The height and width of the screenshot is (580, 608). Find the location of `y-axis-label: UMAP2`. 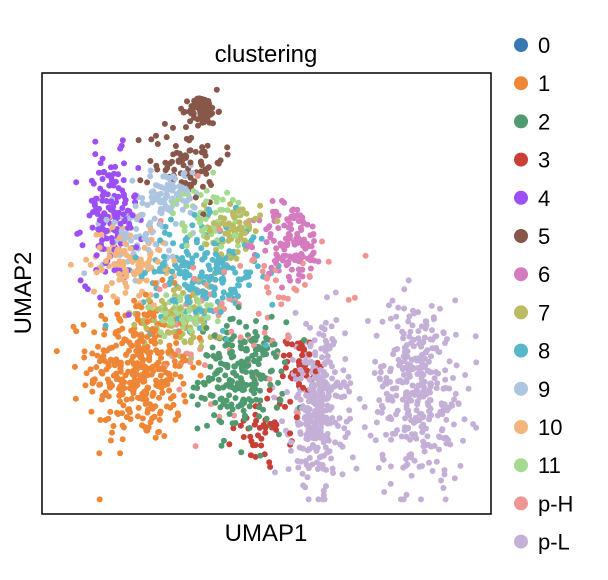

y-axis-label: UMAP2 is located at coordinates (23, 293).